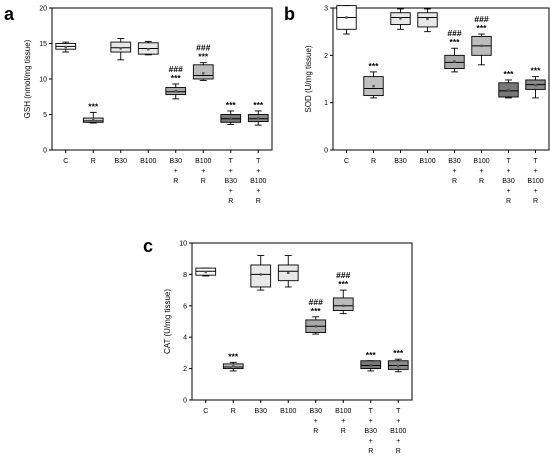 This screenshot has height=458, width=550. Describe the element at coordinates (185, 369) in the screenshot. I see `y-tick-label-c: 2` at that location.